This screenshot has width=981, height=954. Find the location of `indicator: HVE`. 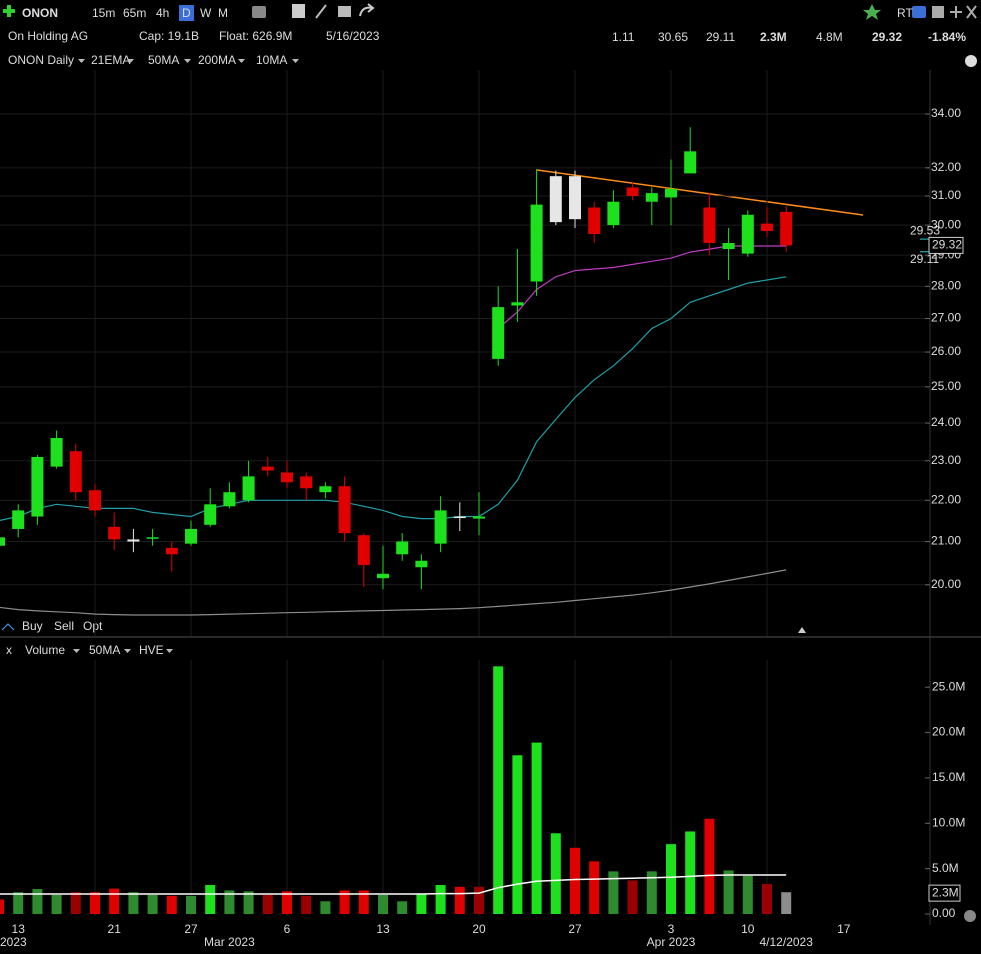

indicator: HVE is located at coordinates (151, 650).